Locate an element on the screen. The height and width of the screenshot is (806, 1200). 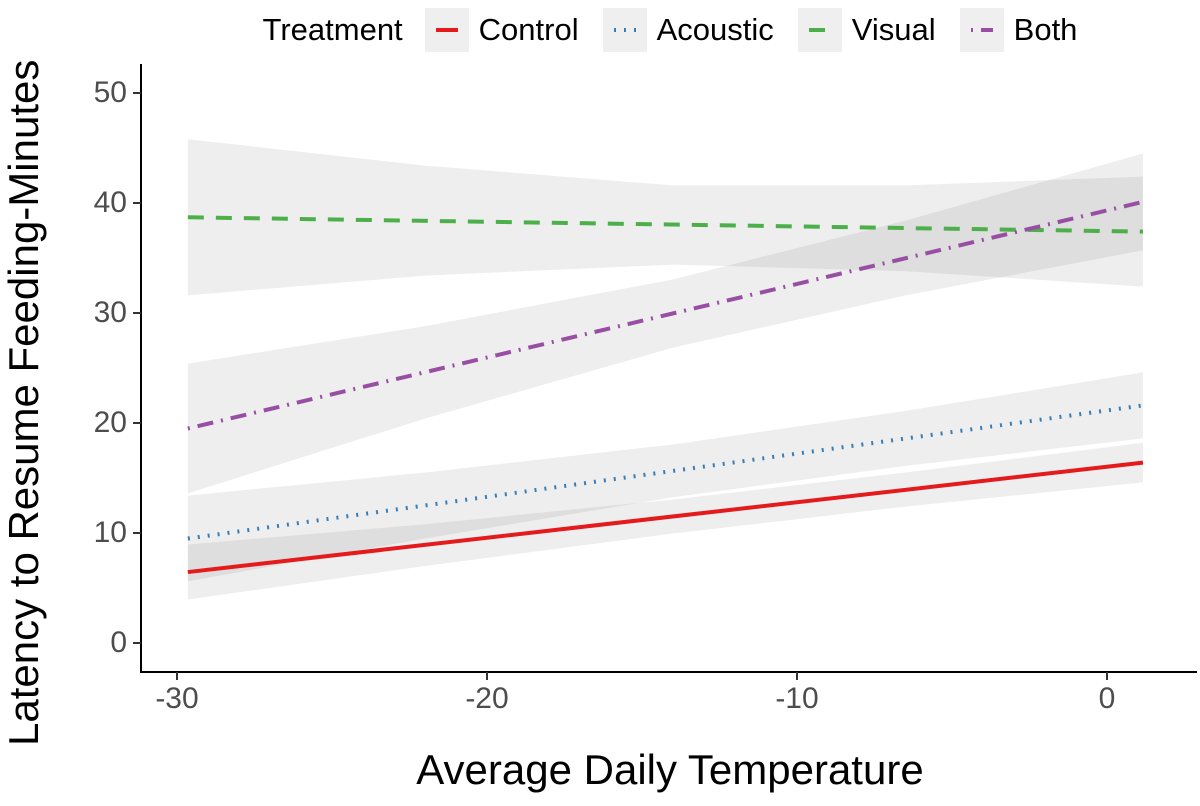
legend-item-acoustic: Acoustic is located at coordinates (688, 30).